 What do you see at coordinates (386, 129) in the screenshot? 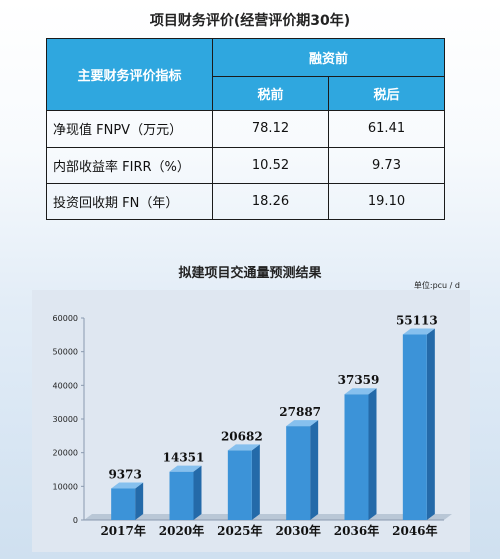
I see `cell-aftertax: 61.41` at bounding box center [386, 129].